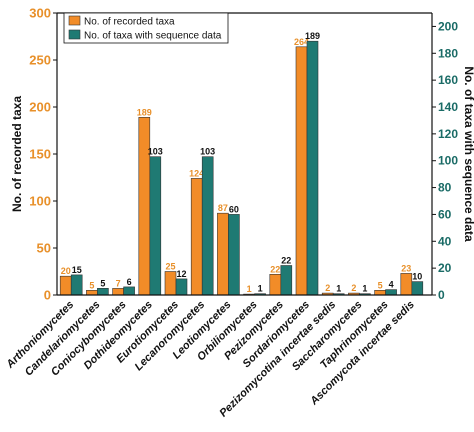 The image size is (474, 432). Describe the element at coordinates (234, 209) in the screenshot. I see `data-label-sequence-data: 60` at that location.